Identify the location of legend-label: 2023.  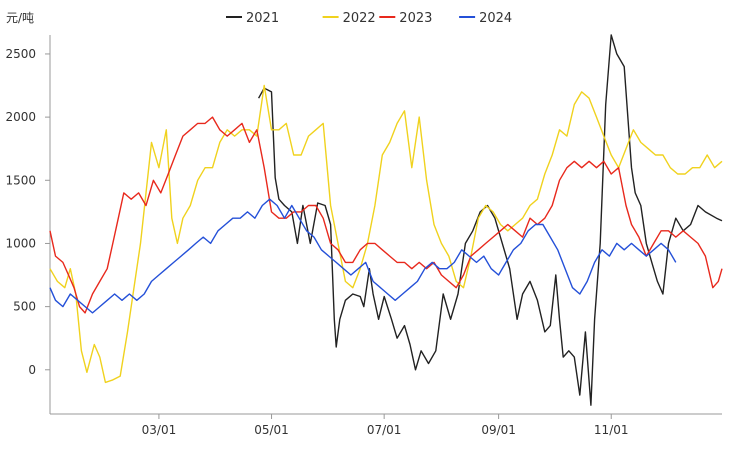
(415, 18).